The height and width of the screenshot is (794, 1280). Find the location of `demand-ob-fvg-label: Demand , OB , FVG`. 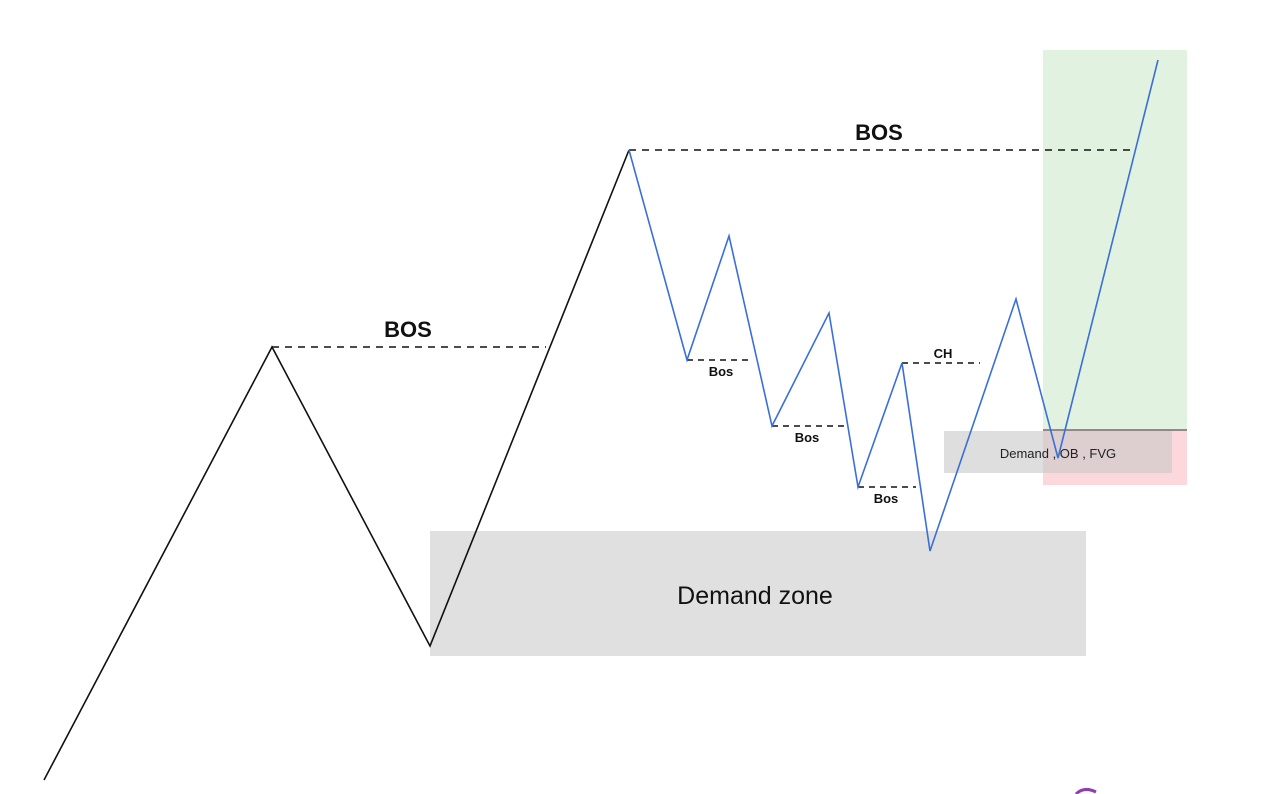

demand-ob-fvg-label: Demand , OB , FVG is located at coordinates (1058, 453).